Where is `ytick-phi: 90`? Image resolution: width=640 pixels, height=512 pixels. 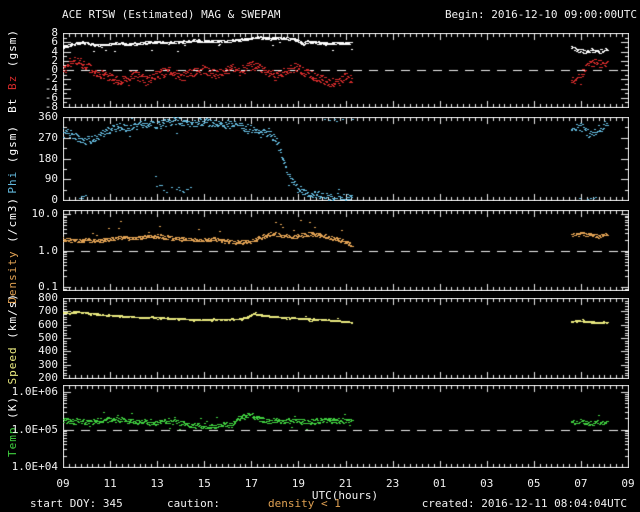 ytick-phi: 90 is located at coordinates (51, 179).